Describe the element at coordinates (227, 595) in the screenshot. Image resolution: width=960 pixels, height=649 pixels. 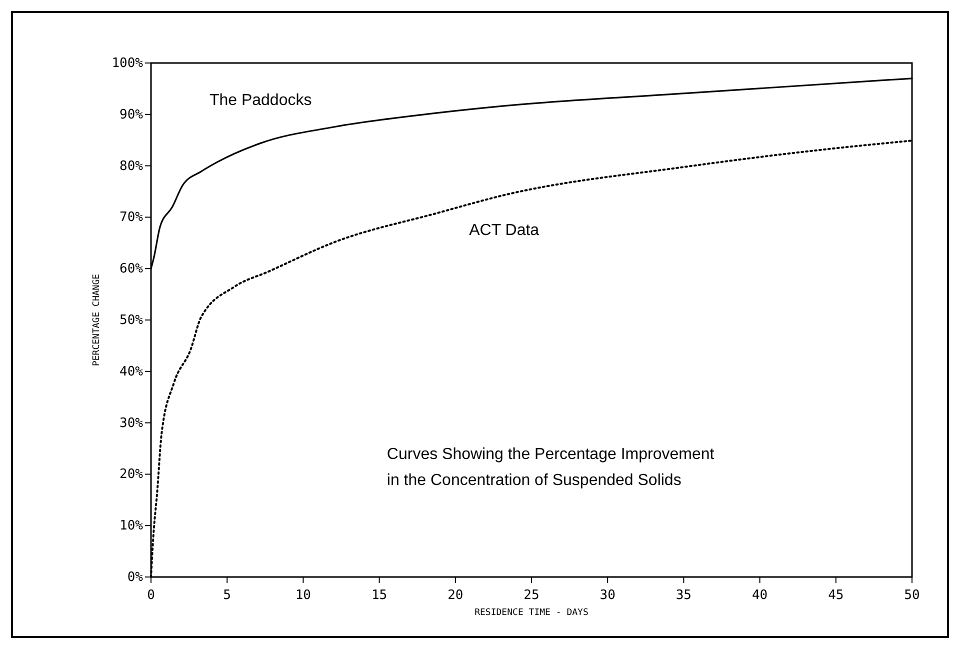
I see `x-tick-label: 5` at that location.